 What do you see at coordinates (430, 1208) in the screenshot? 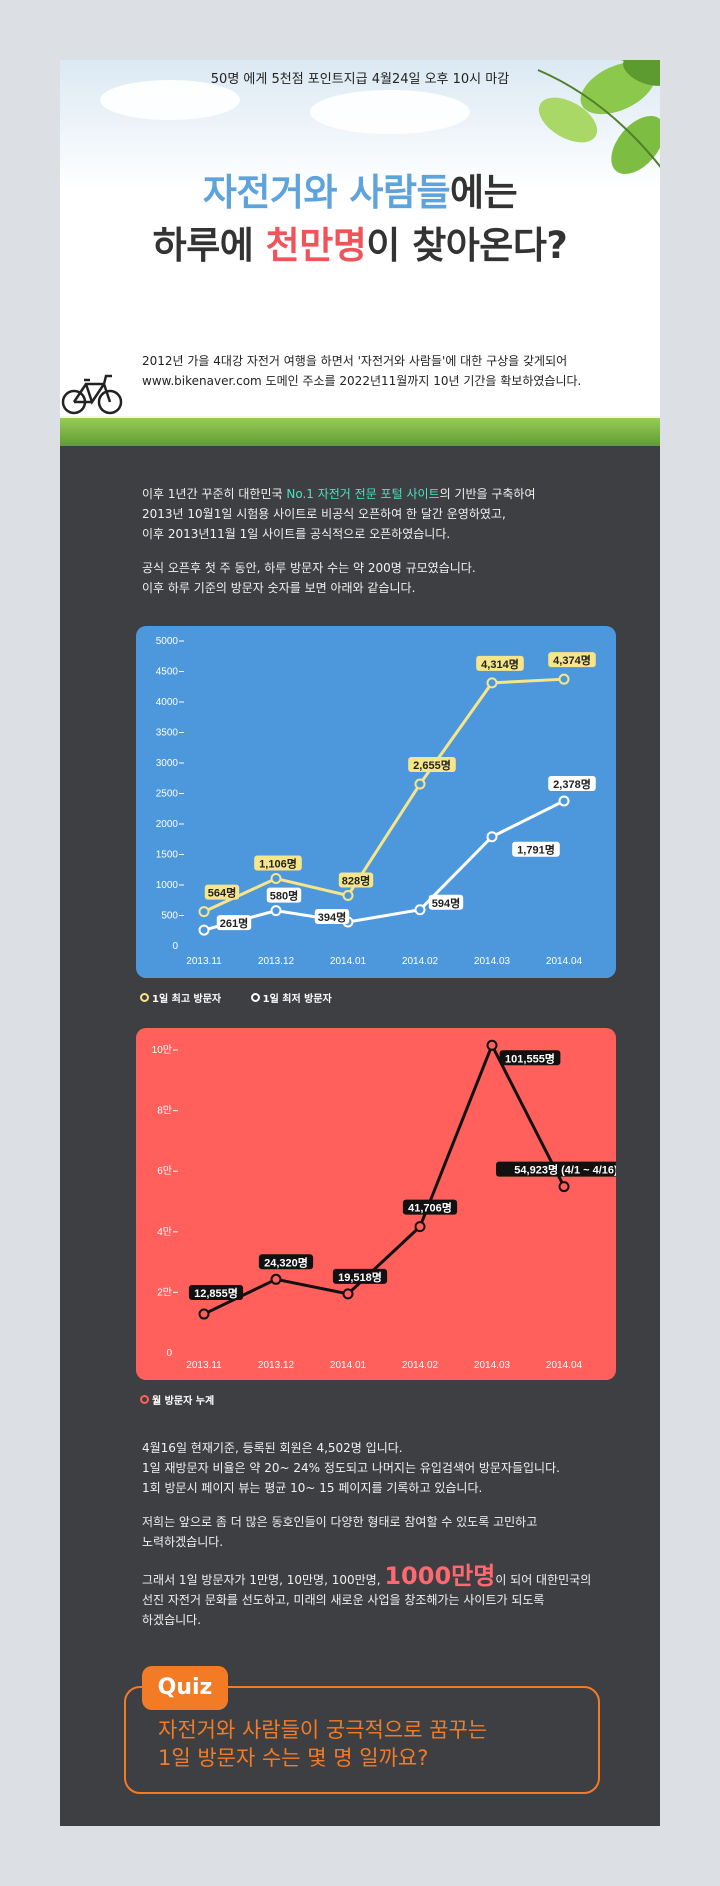
I see `data-label: 41,706명` at bounding box center [430, 1208].